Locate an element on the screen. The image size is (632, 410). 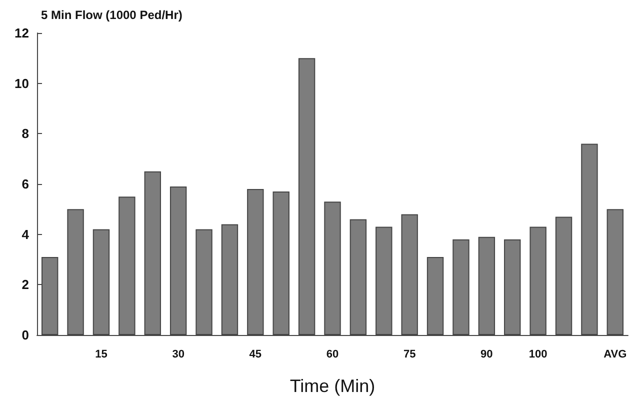
x-tick-label: 100 is located at coordinates (538, 354).